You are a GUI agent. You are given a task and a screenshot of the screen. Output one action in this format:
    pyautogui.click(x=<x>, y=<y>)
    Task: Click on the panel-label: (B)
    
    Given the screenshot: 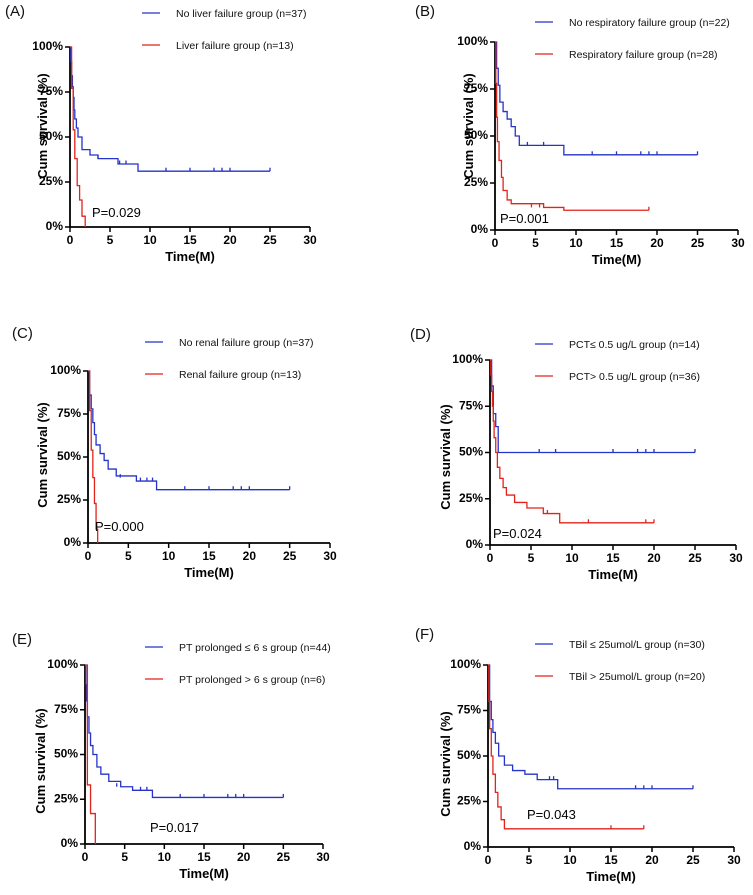 What is the action you would take?
    pyautogui.click(x=425, y=11)
    